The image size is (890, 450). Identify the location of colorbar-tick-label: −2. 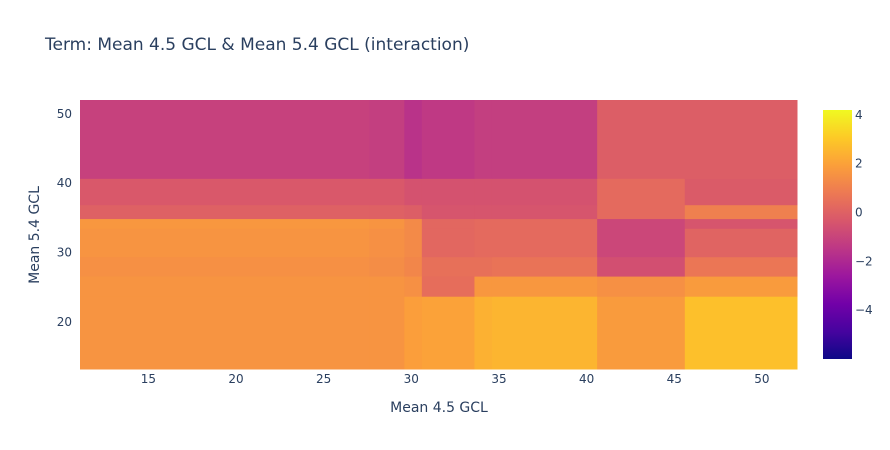
(864, 261).